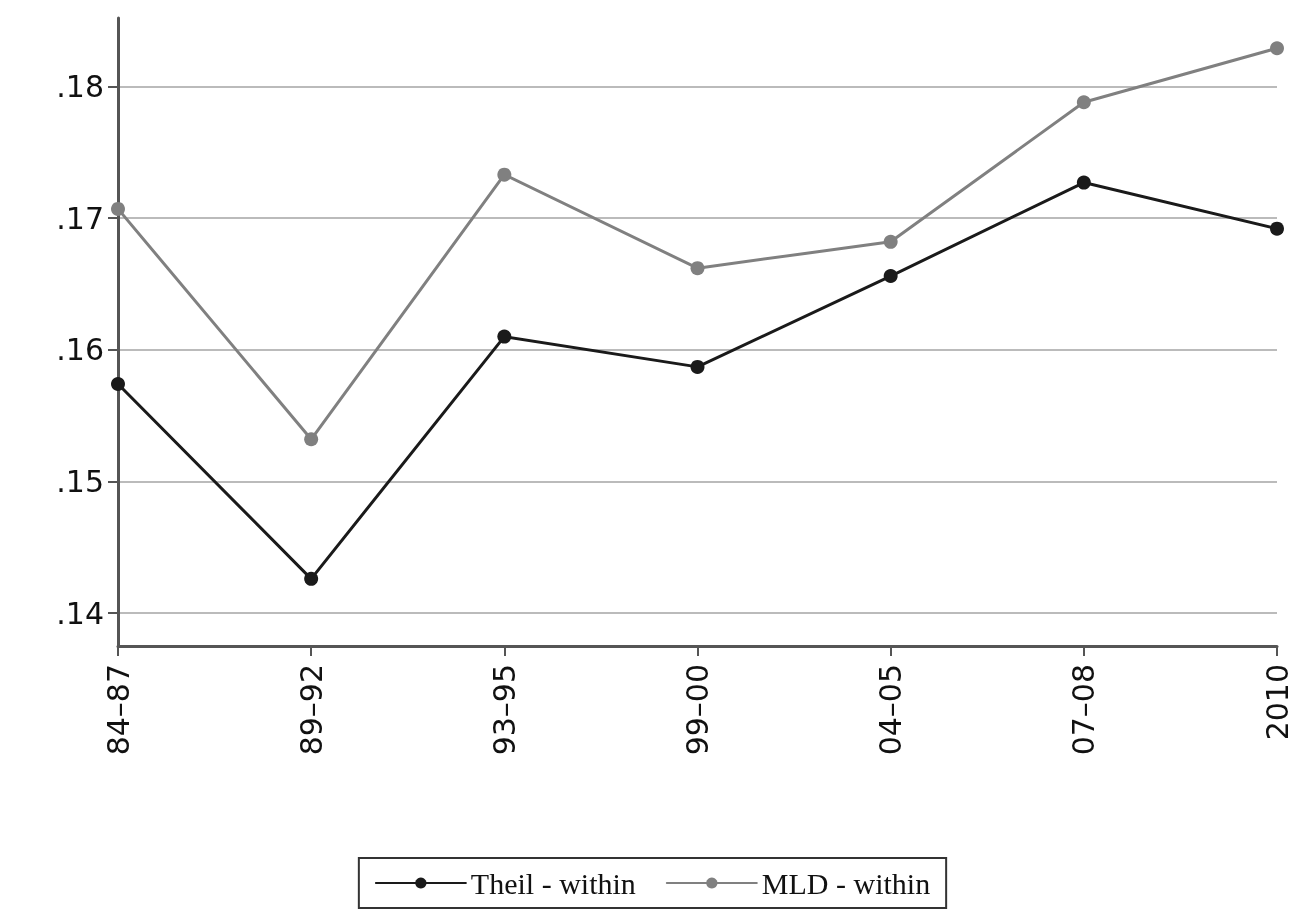  Describe the element at coordinates (1084, 710) in the screenshot. I see `x-tick-label: 07–08` at that location.